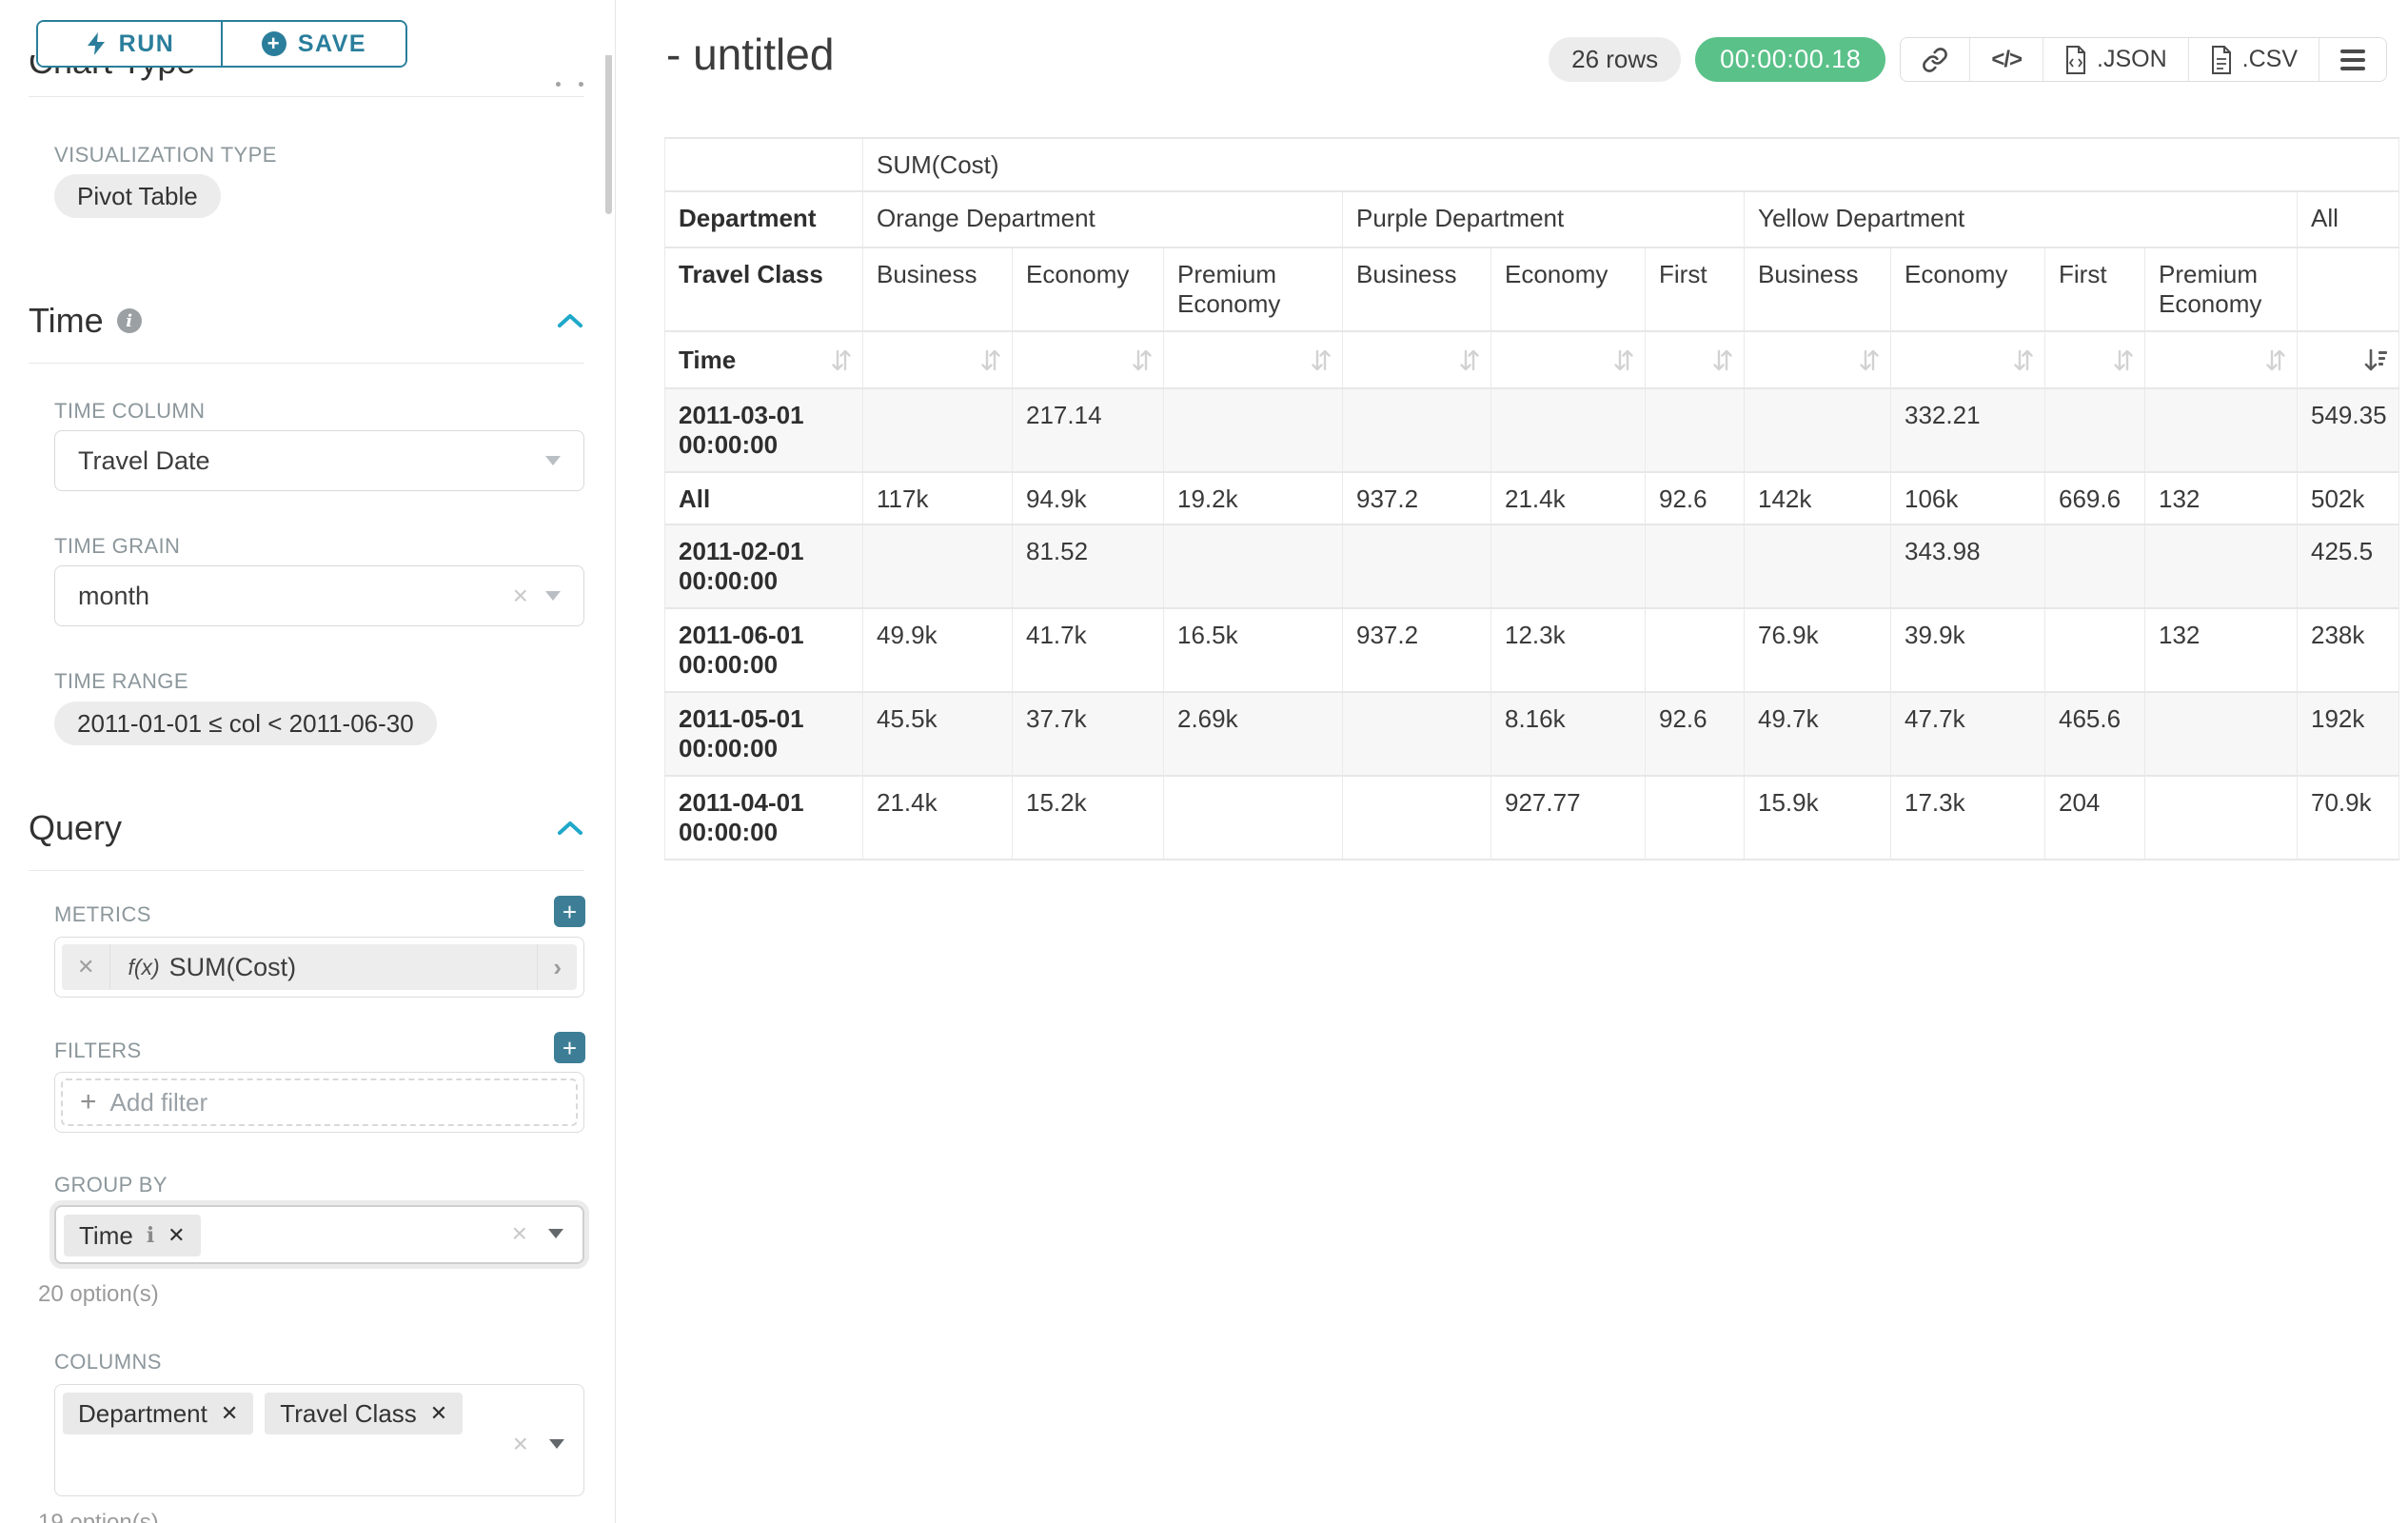  What do you see at coordinates (86, 967) in the screenshot?
I see `remove-metric-icon: ✕` at bounding box center [86, 967].